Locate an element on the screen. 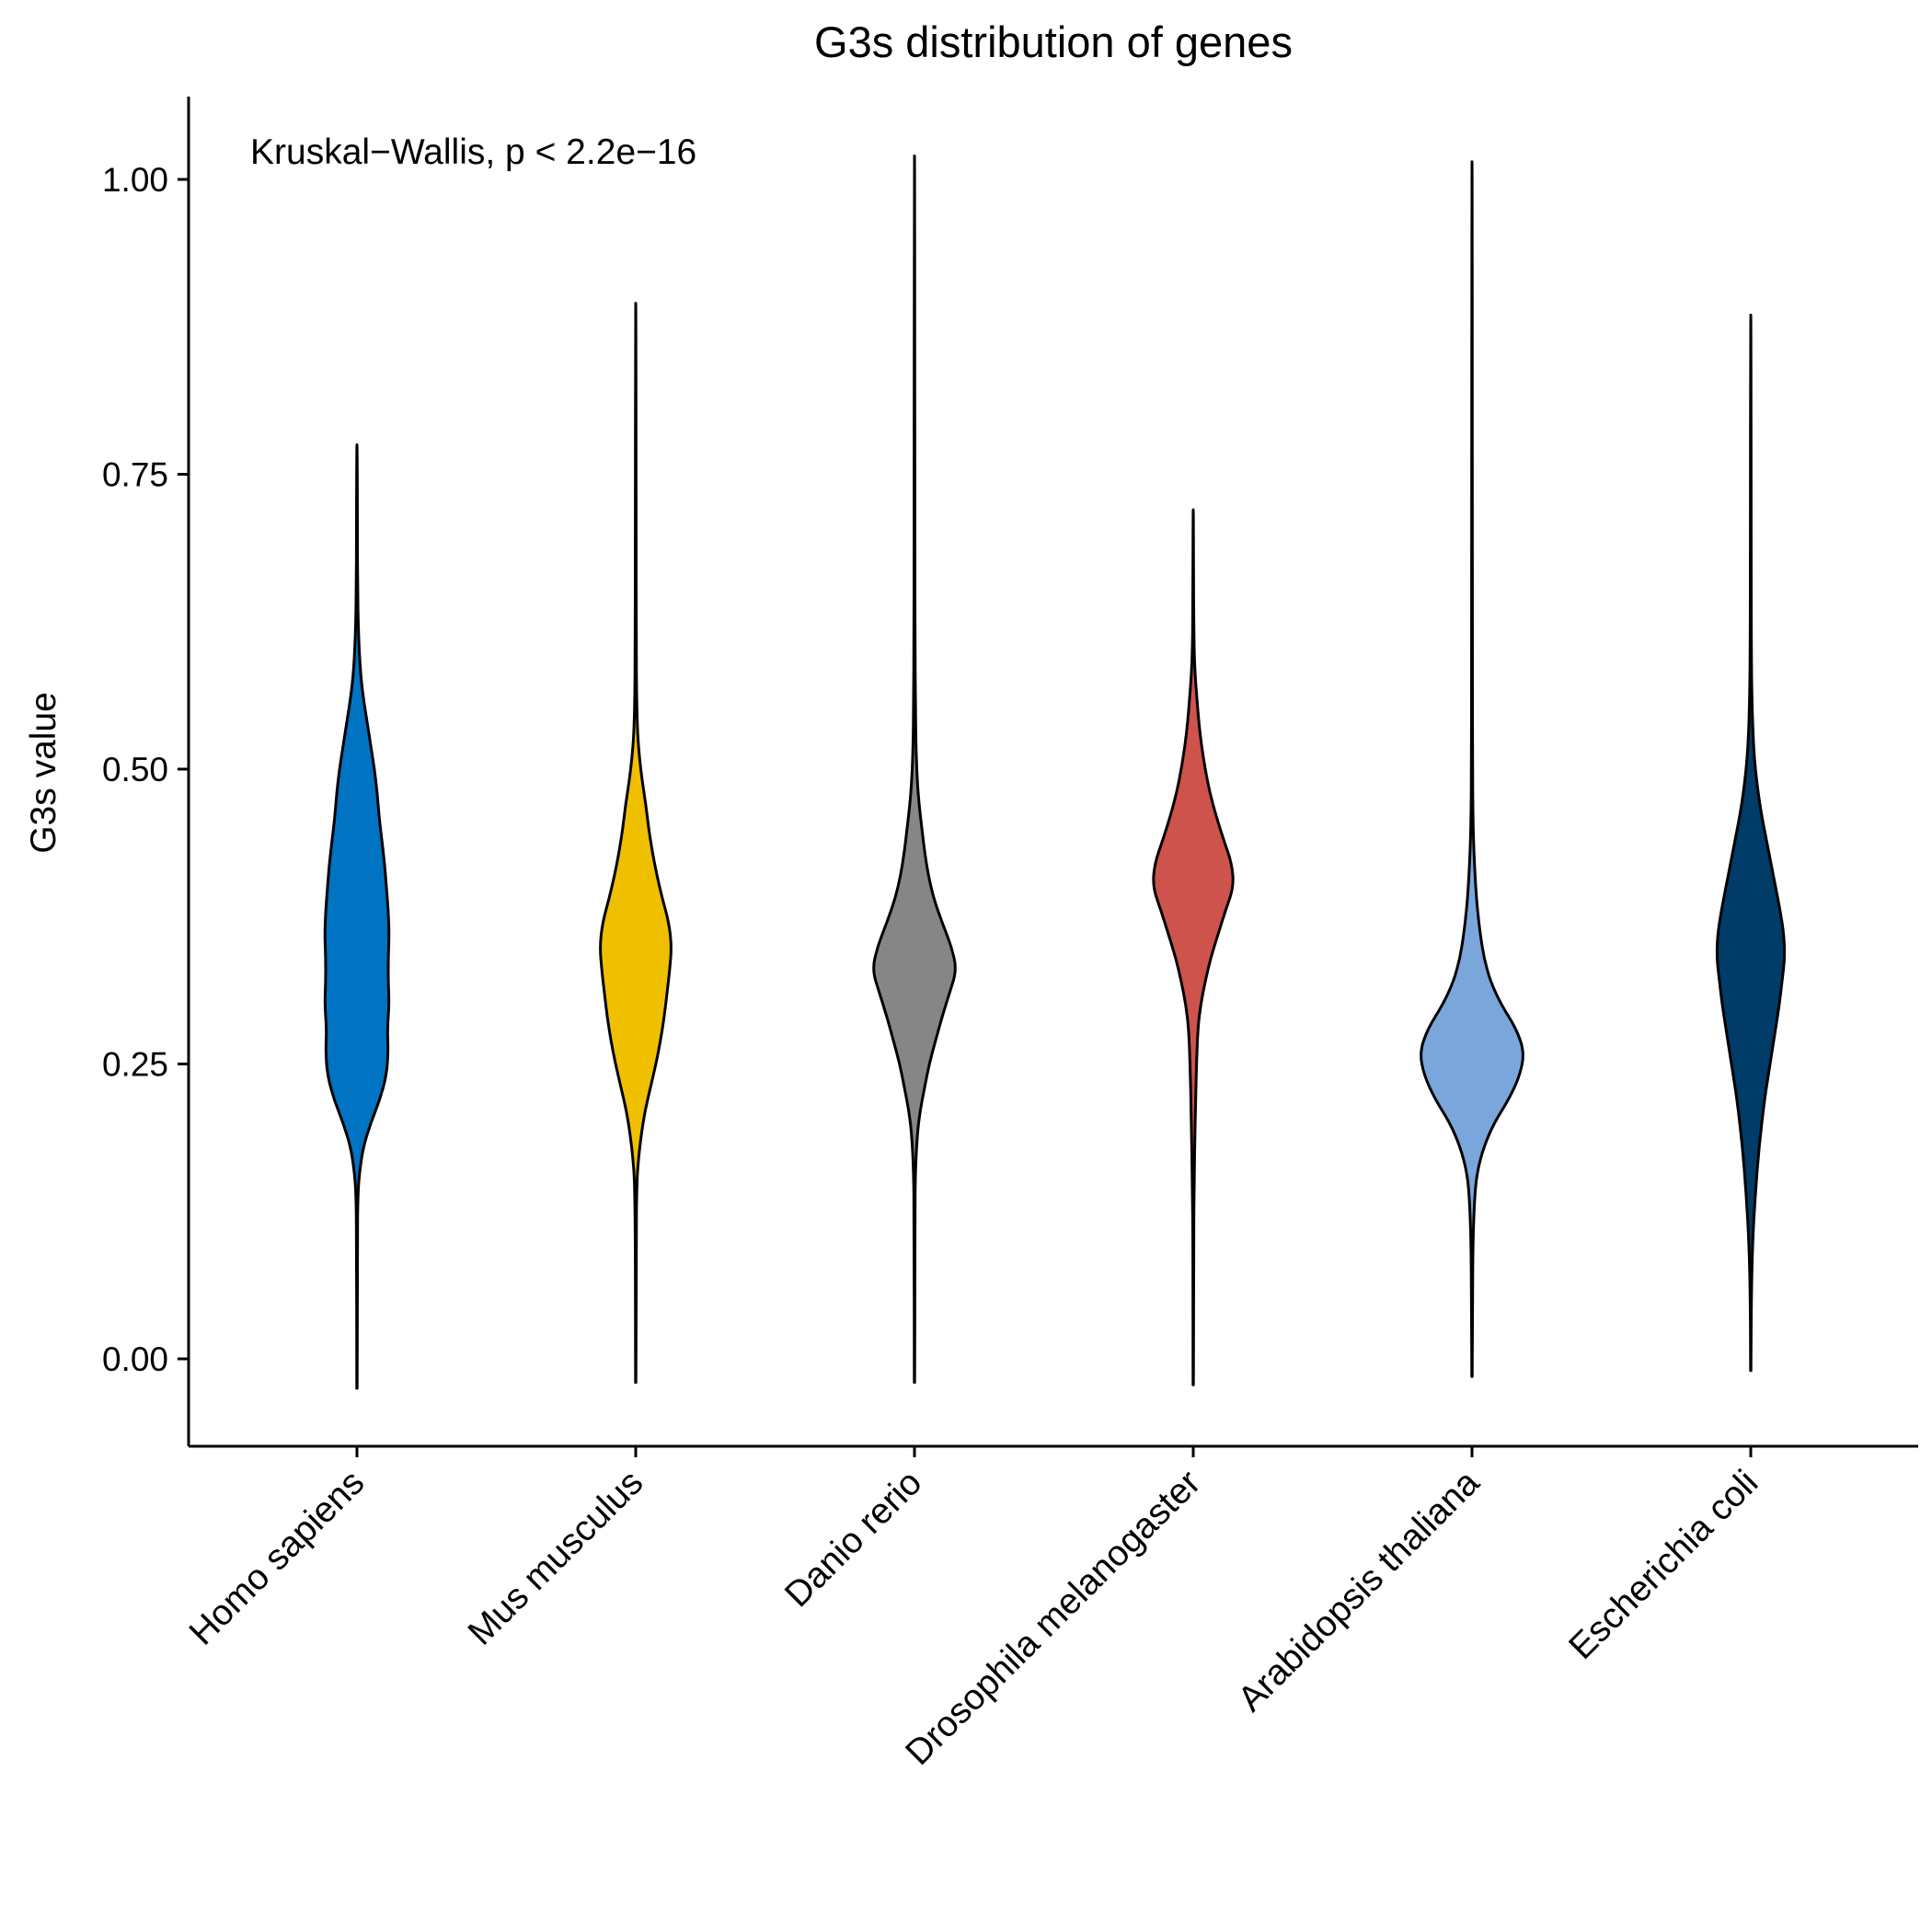 The height and width of the screenshot is (1932, 1932). x-tick-label: Mus musculus is located at coordinates (556, 1558).